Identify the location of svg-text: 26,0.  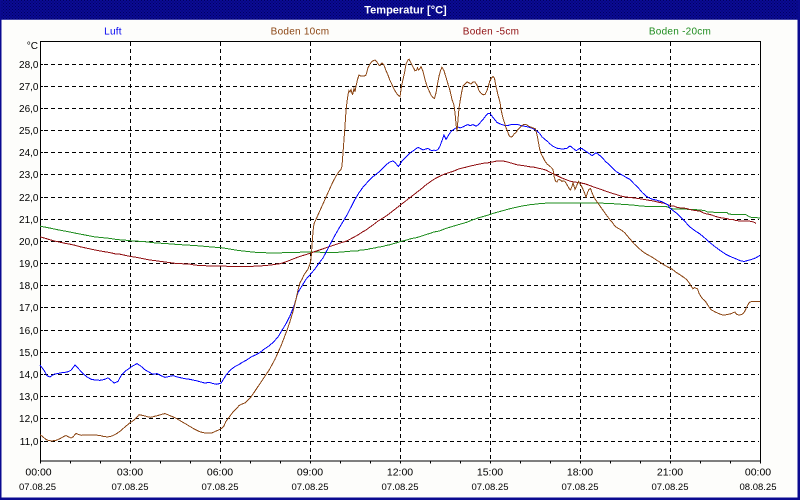
(29, 109).